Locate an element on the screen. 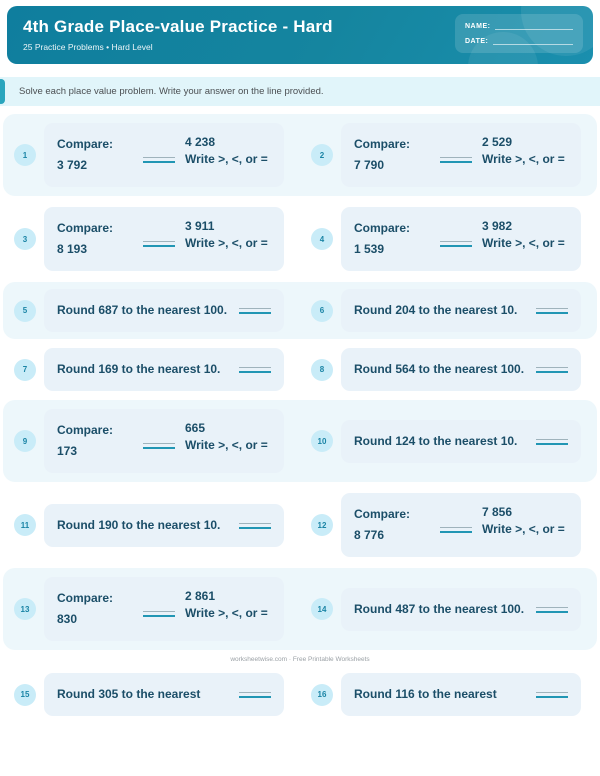 This screenshot has width=600, height=776. compare-first-number: 3 792 is located at coordinates (72, 165).